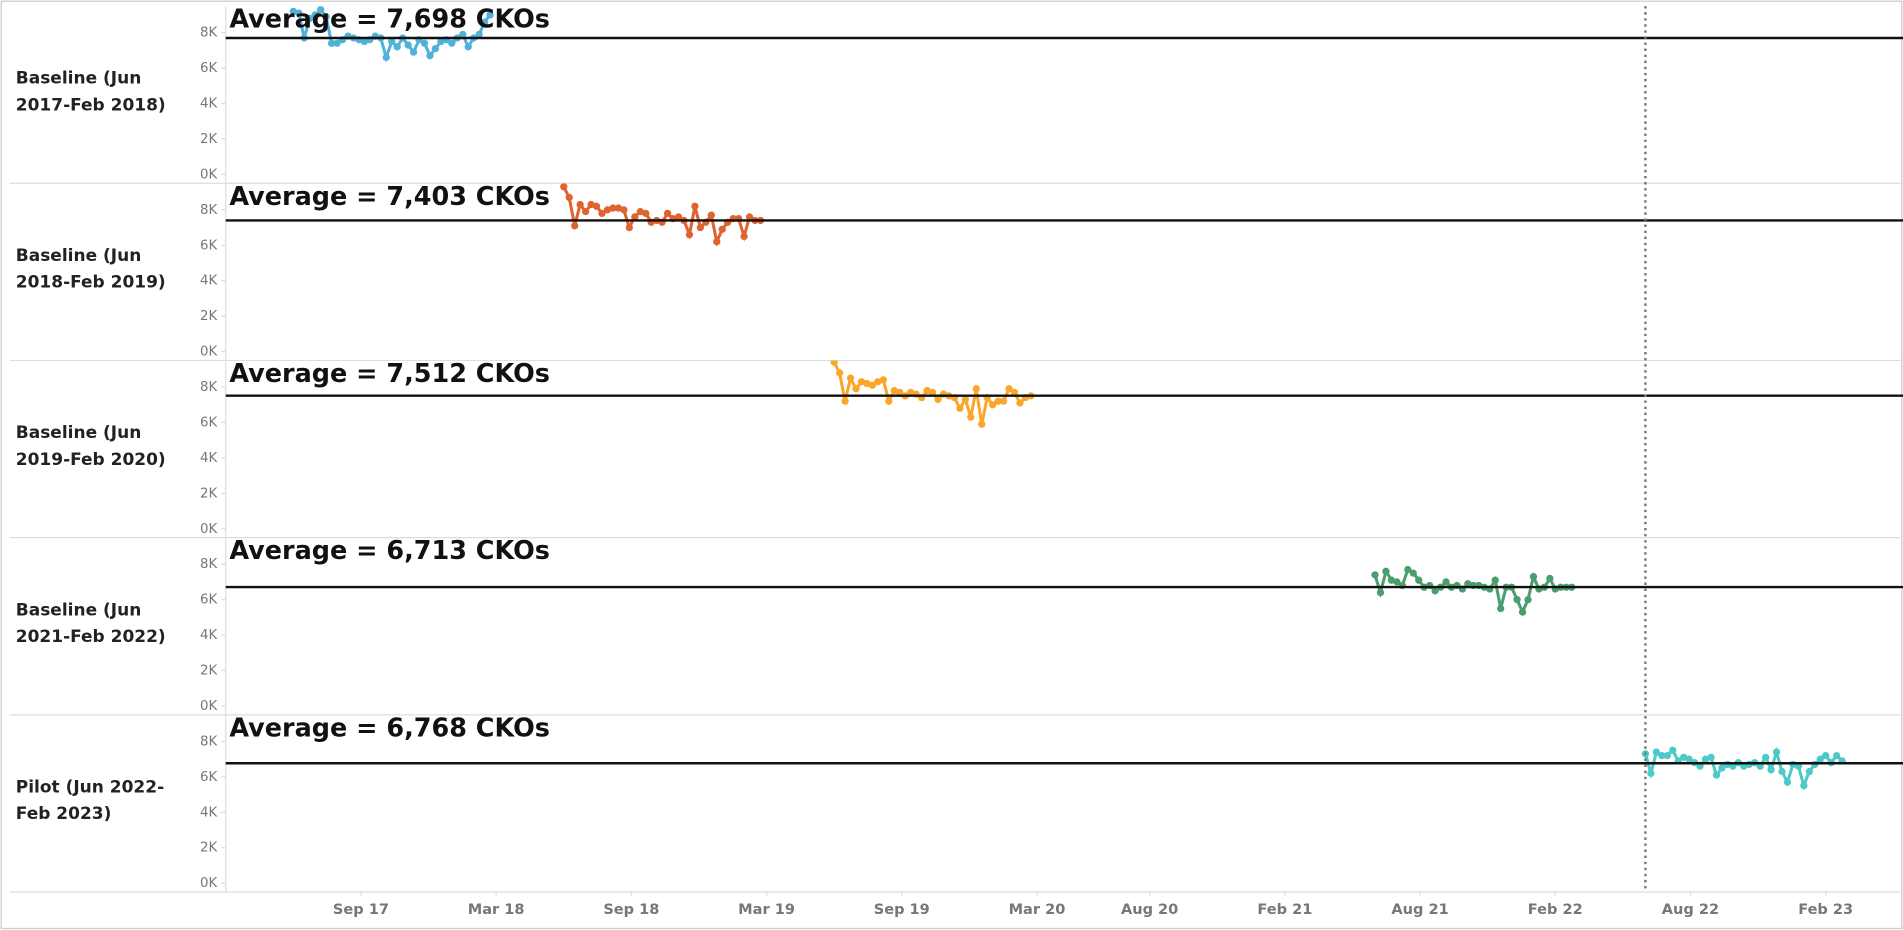 The width and height of the screenshot is (1903, 930). Describe the element at coordinates (389, 728) in the screenshot. I see `average-label: Average = 6,768 CKOs` at that location.